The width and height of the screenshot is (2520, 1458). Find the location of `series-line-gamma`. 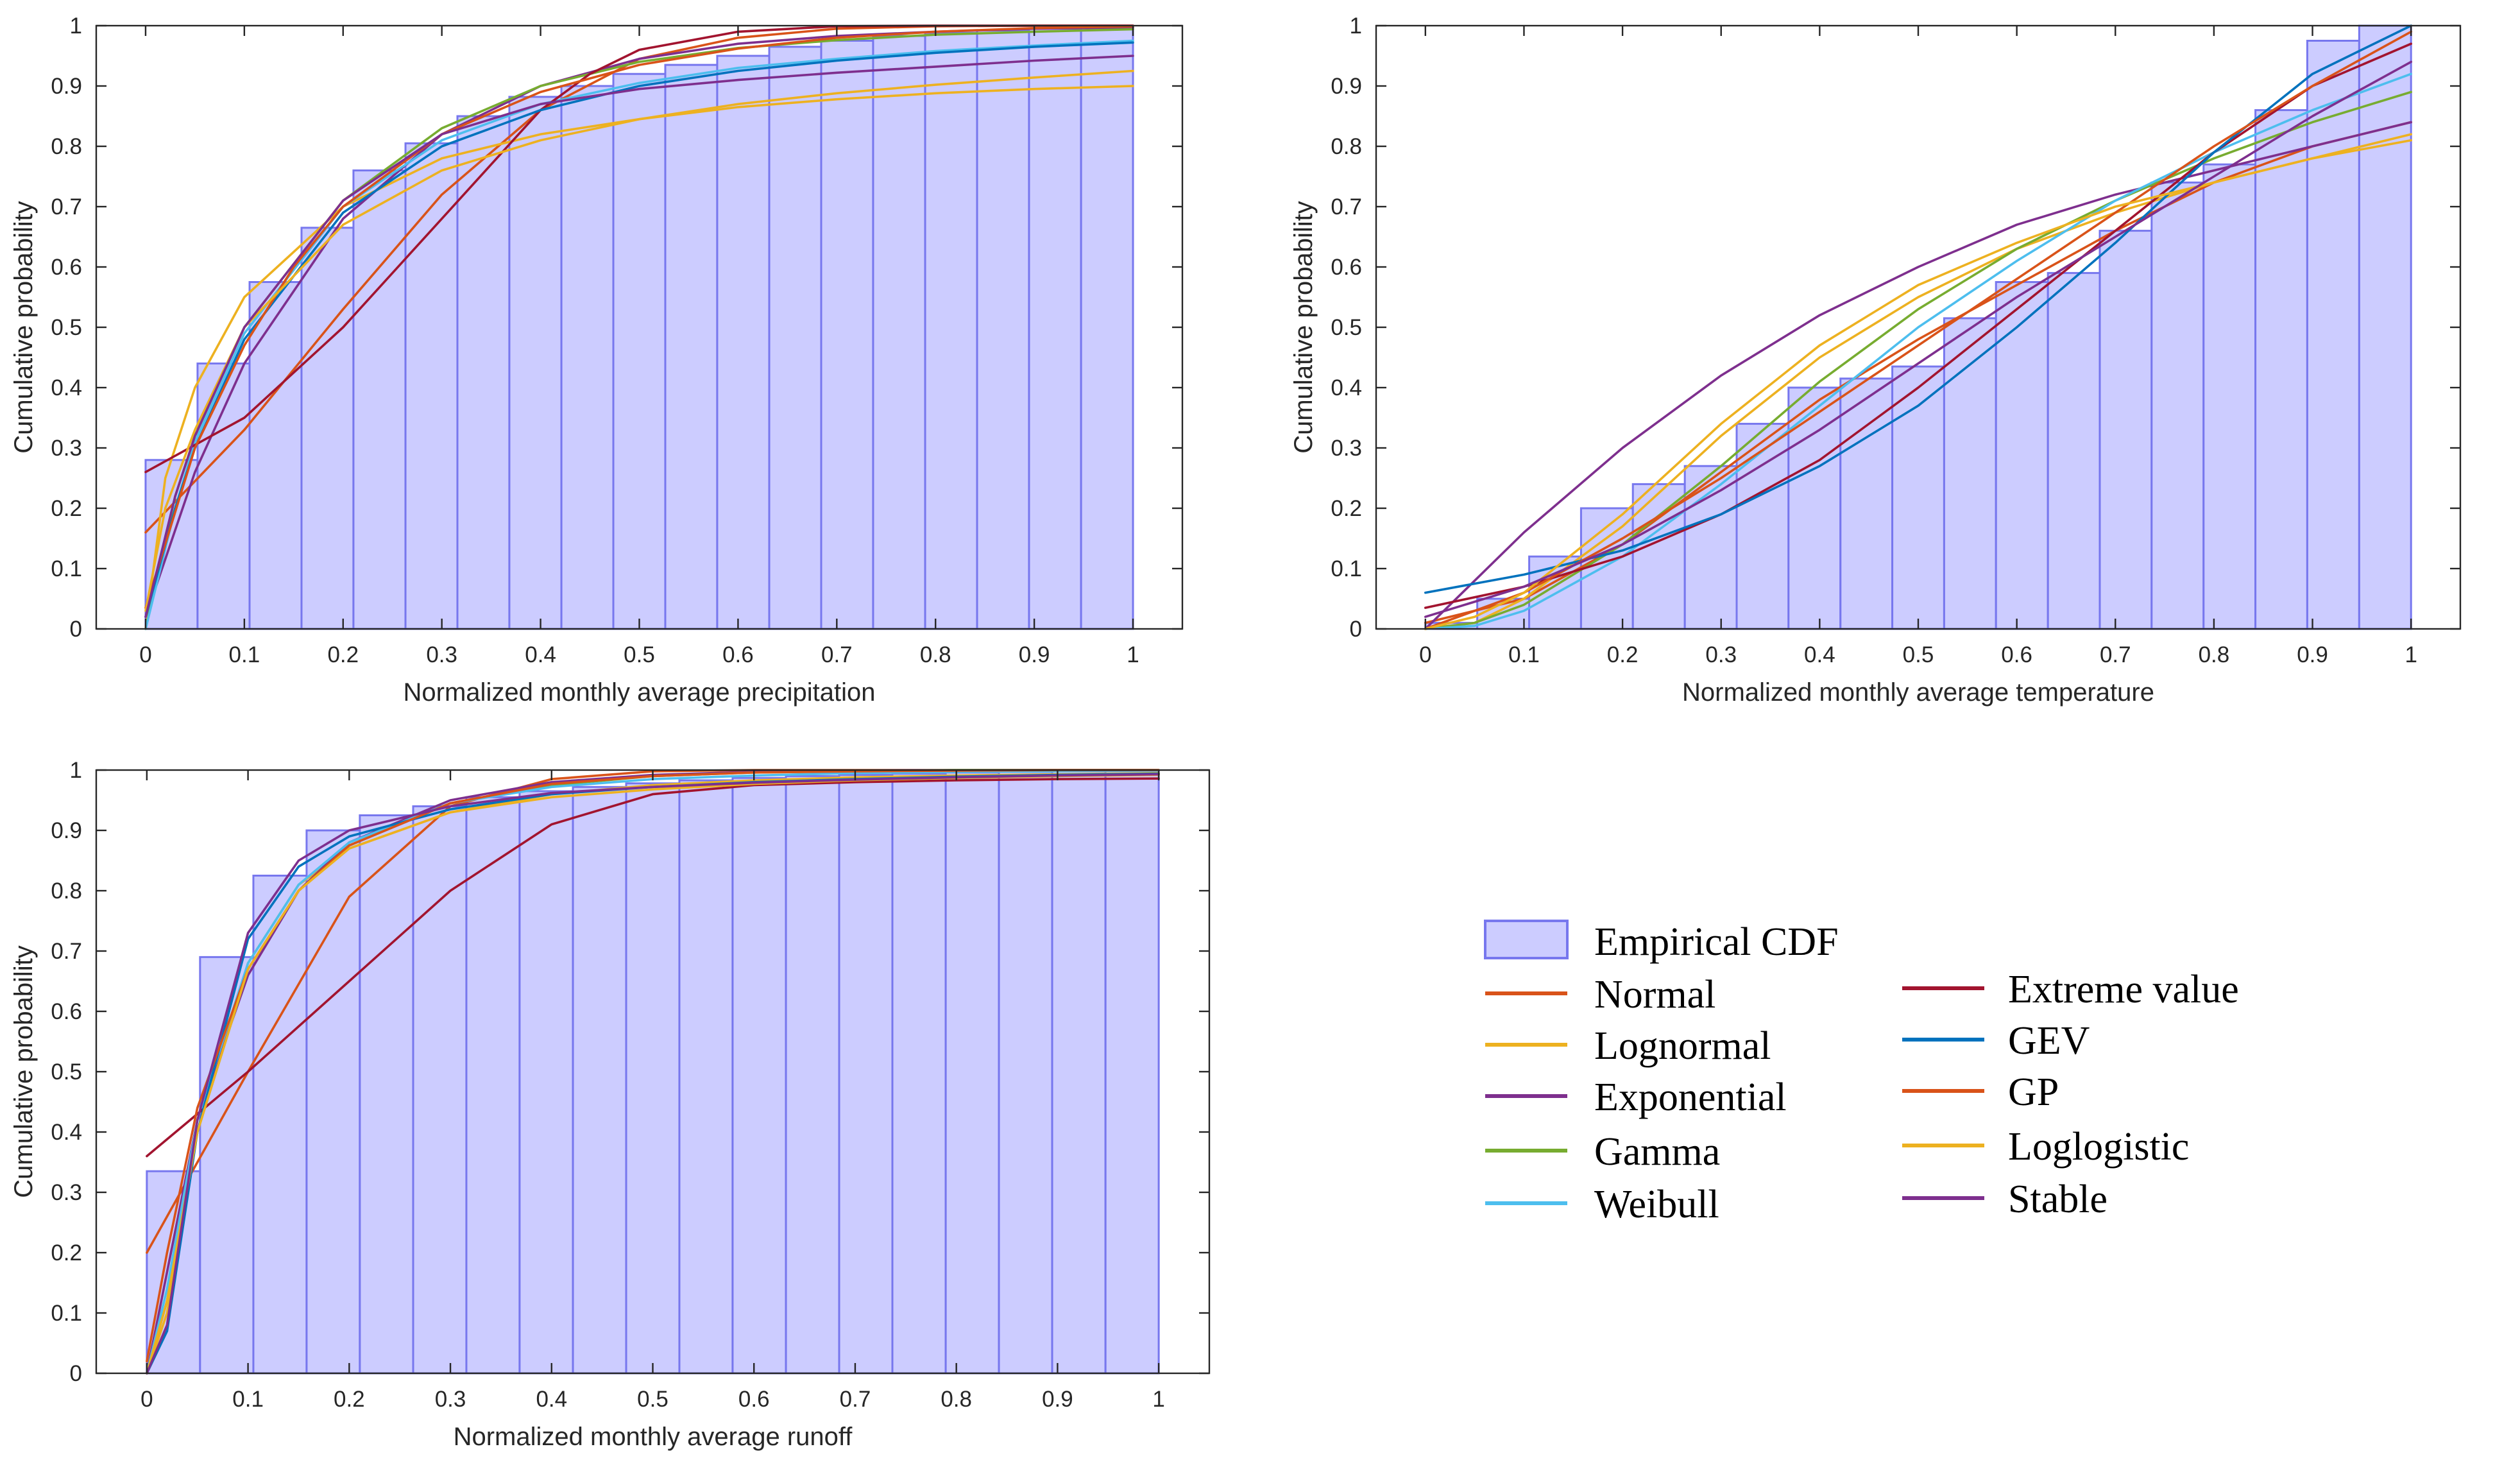

series-line-gamma is located at coordinates (1918, 360).